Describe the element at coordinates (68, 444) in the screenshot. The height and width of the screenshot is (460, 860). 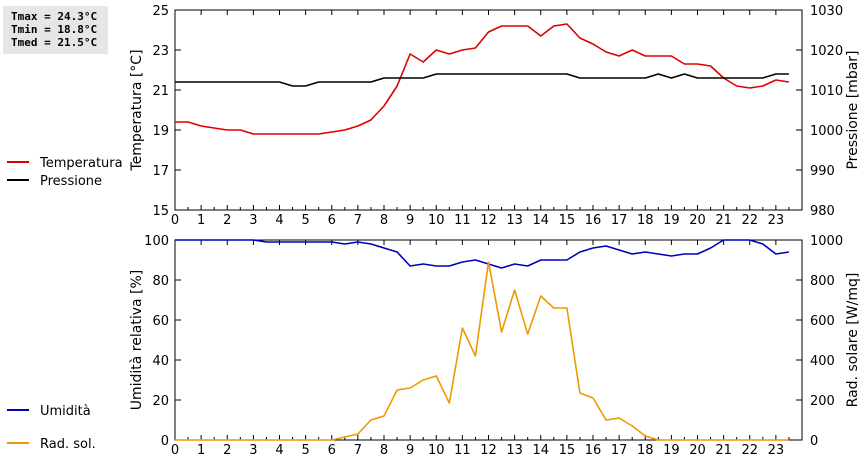
I see `legend-label-rad-sol: Rad. sol.` at that location.